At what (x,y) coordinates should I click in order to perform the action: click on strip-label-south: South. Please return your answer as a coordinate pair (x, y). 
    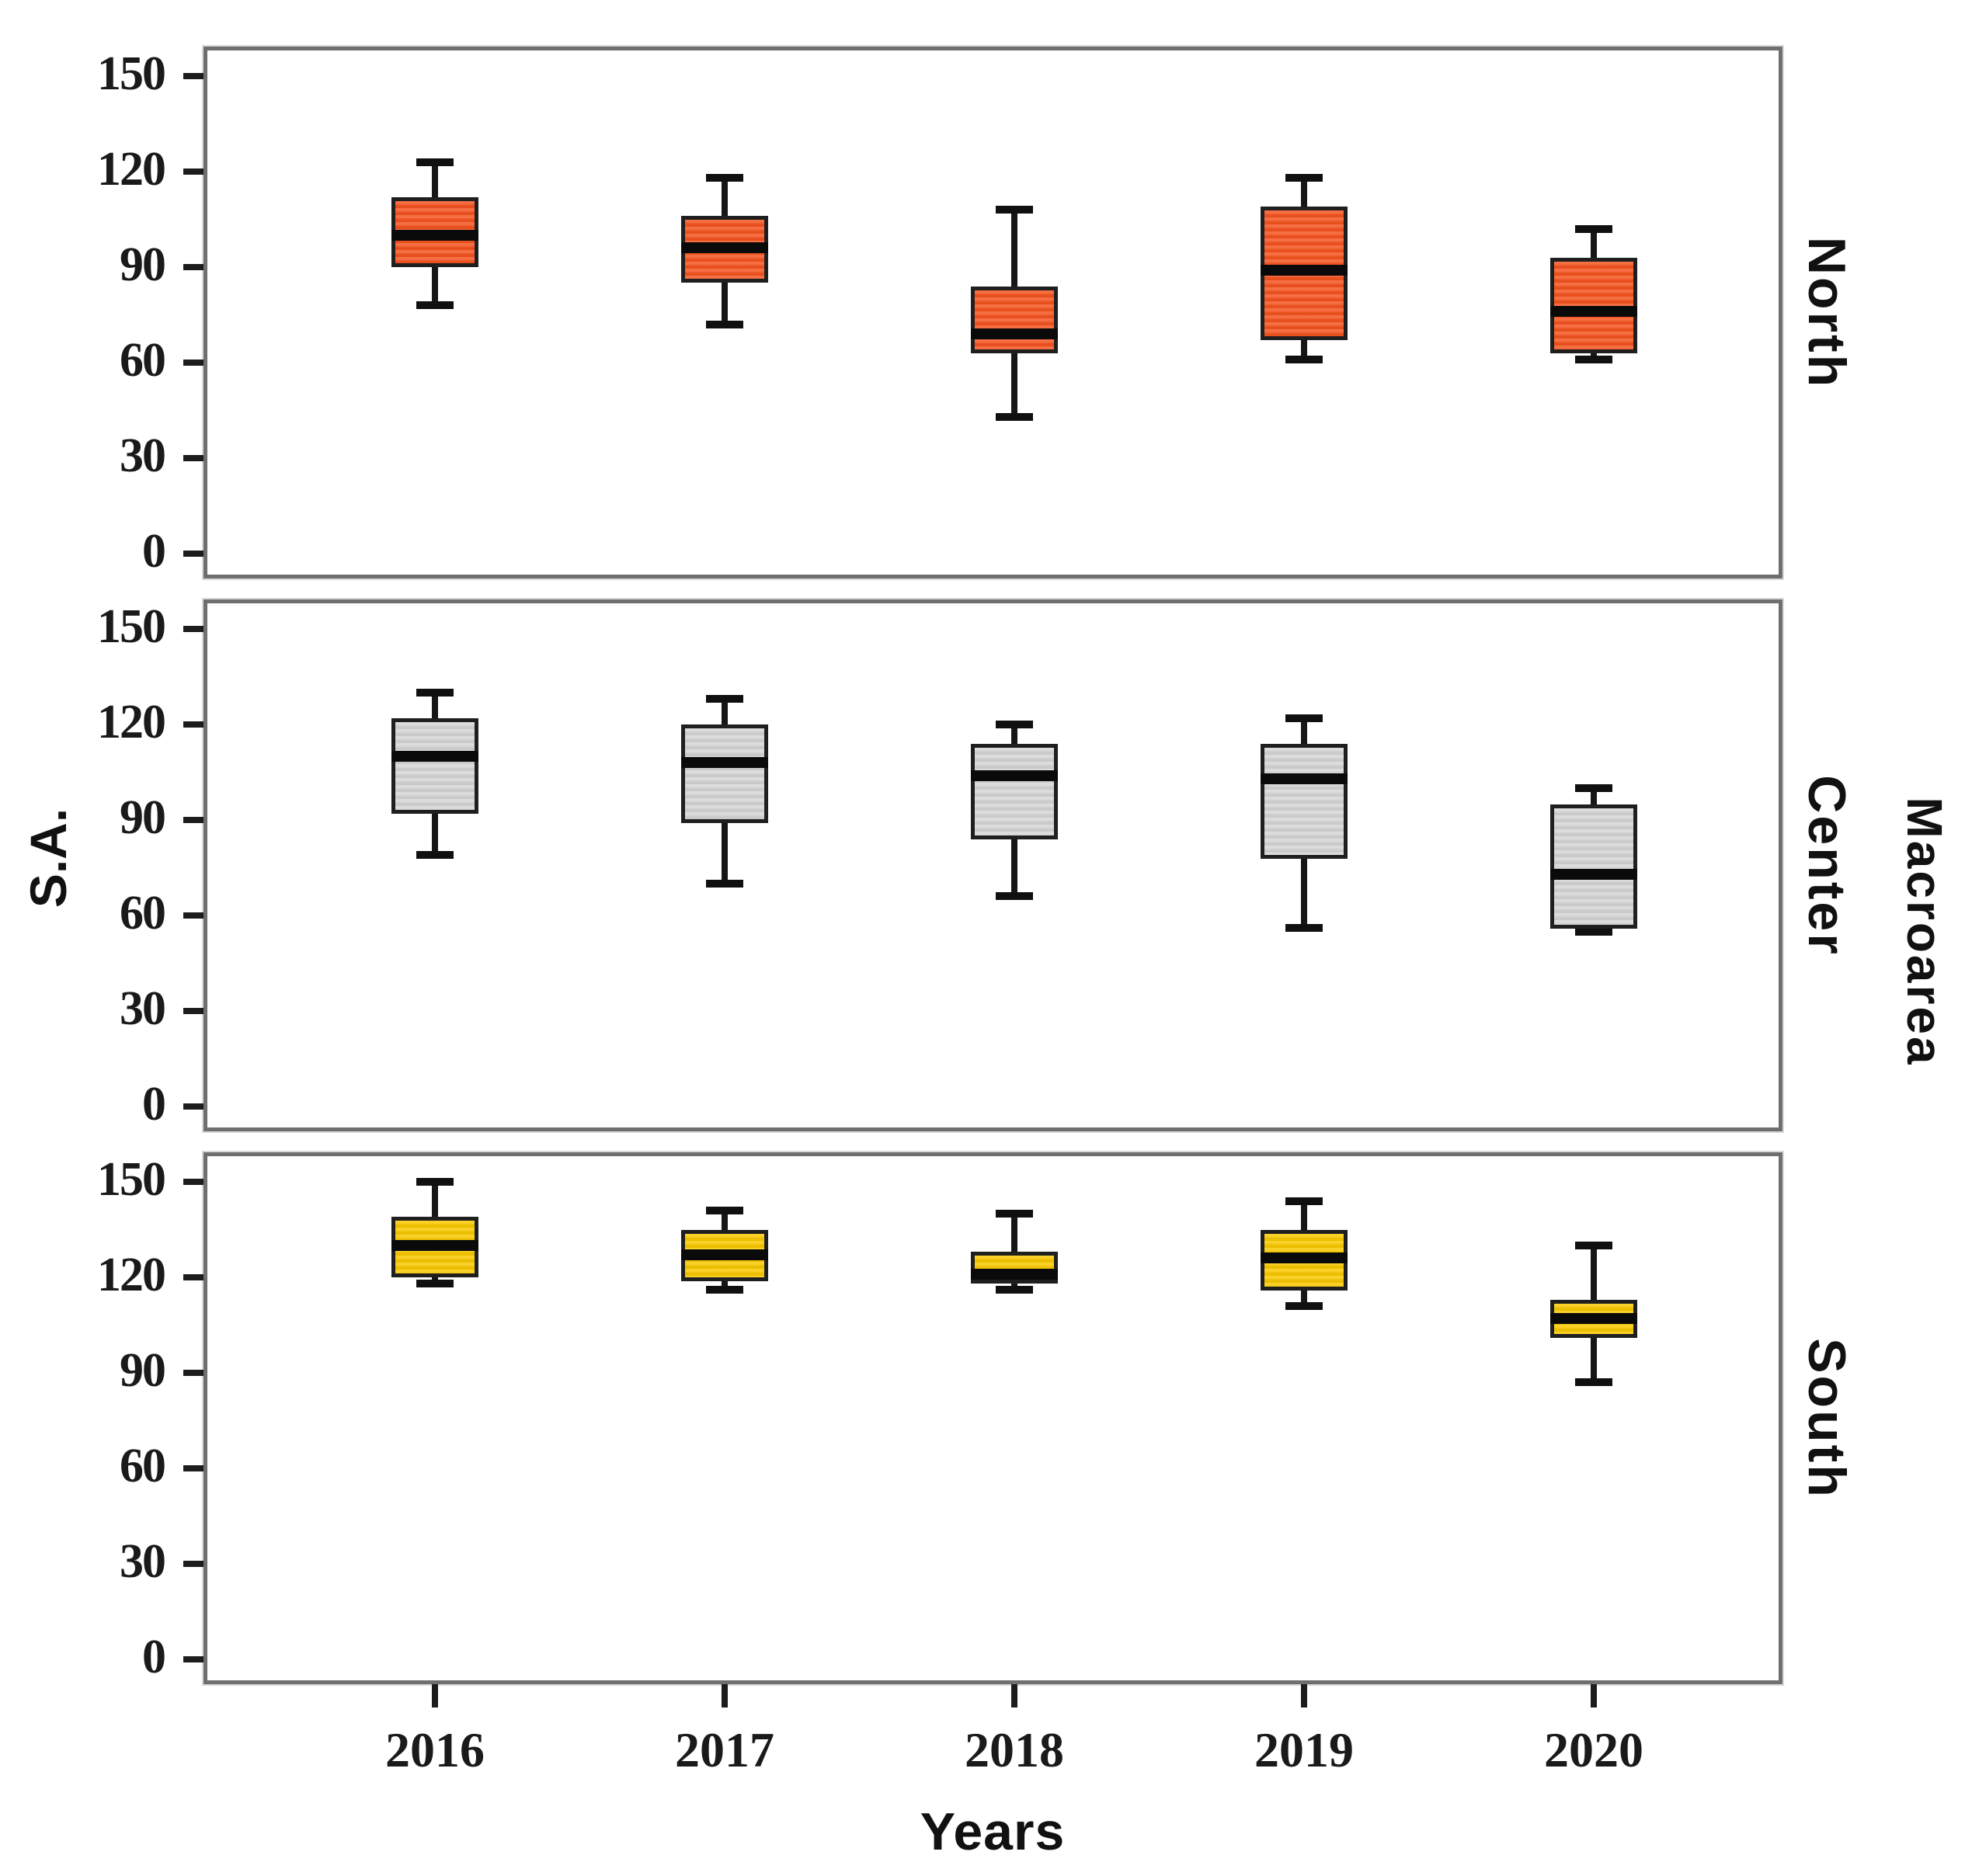
    Looking at the image, I should click on (1826, 1419).